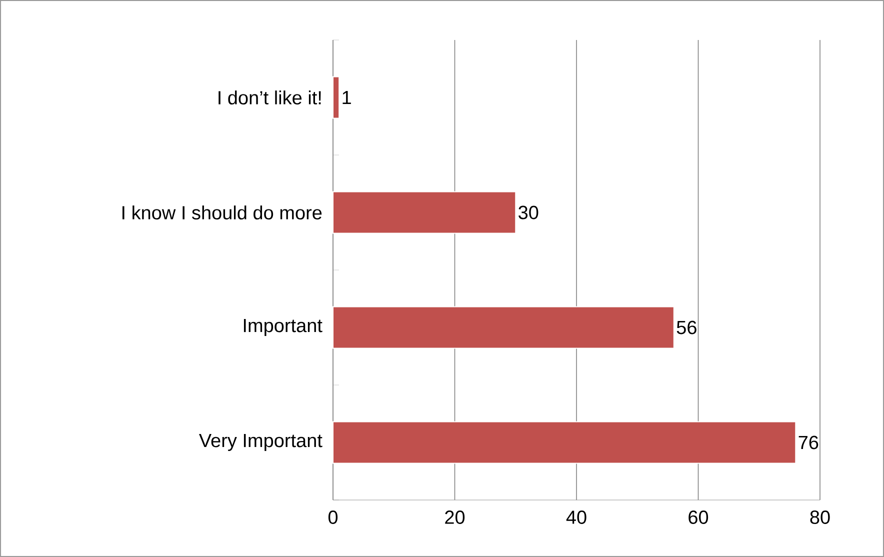 The height and width of the screenshot is (557, 884). What do you see at coordinates (260, 442) in the screenshot?
I see `y-tick-label: Very Important` at bounding box center [260, 442].